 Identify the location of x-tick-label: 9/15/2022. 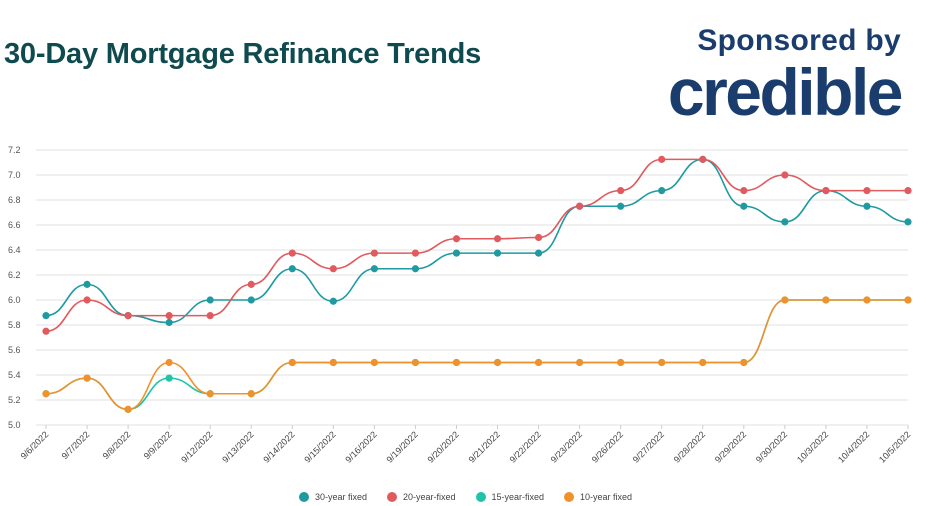
(319, 446).